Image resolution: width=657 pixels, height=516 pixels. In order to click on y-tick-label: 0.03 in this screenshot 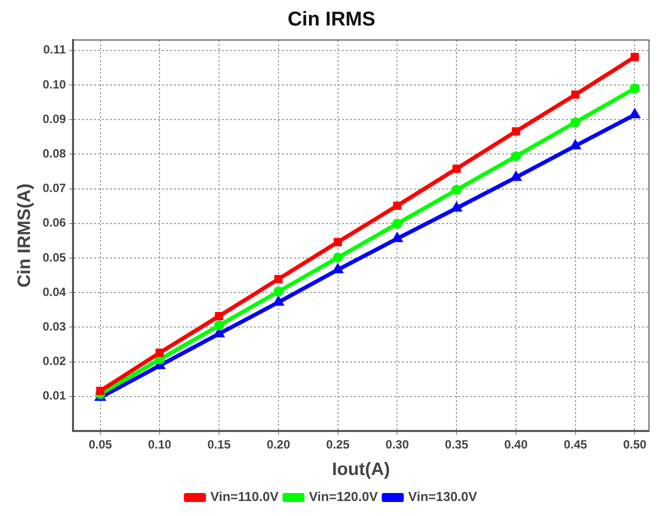, I will do `click(54, 327)`.